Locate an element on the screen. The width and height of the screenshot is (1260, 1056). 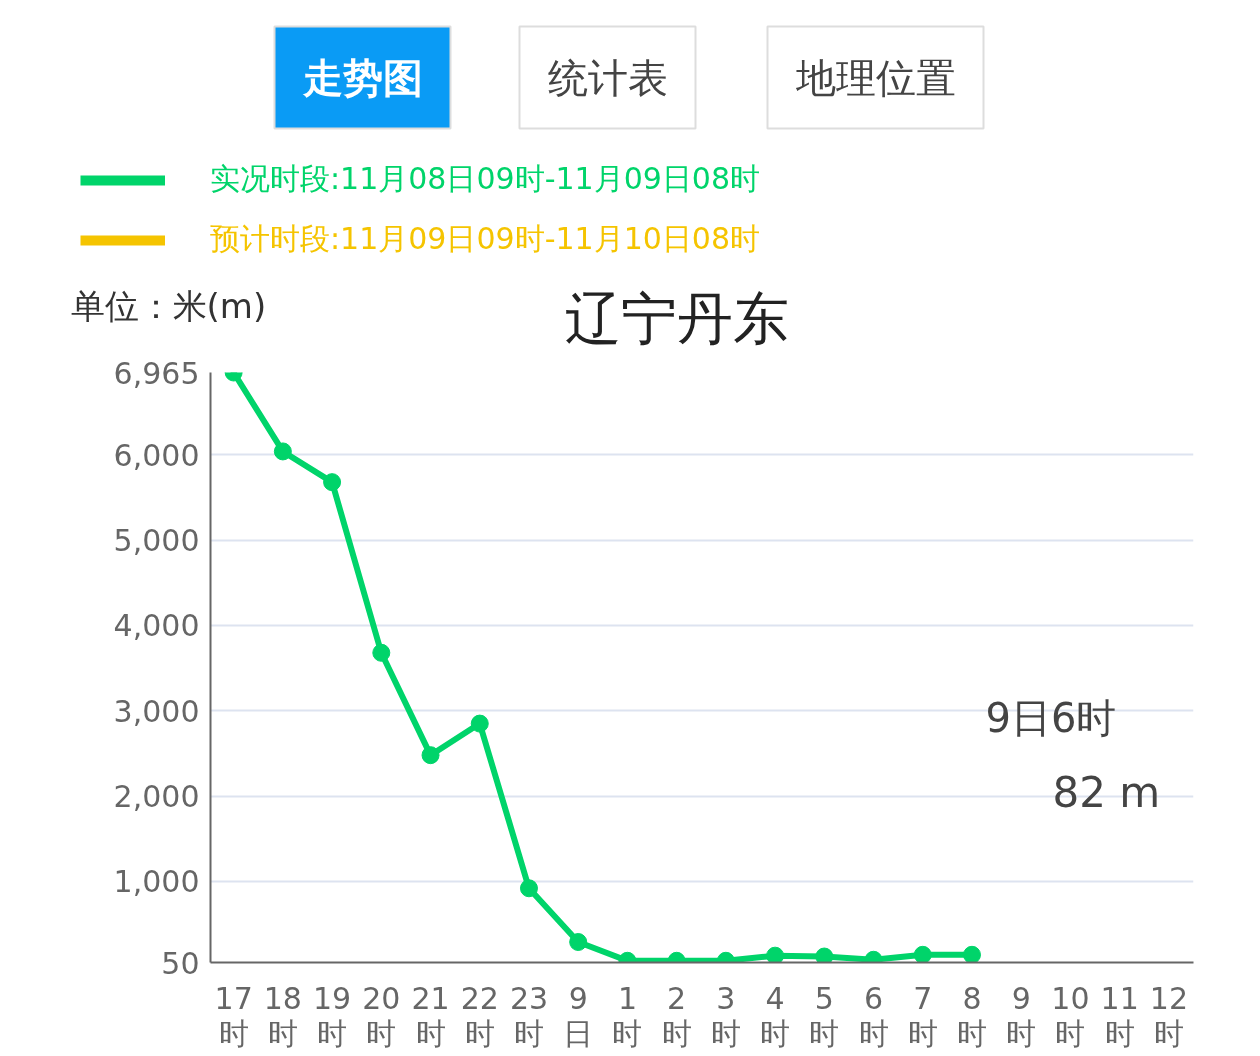
y-tick-label: 2,000 is located at coordinates (156, 797).